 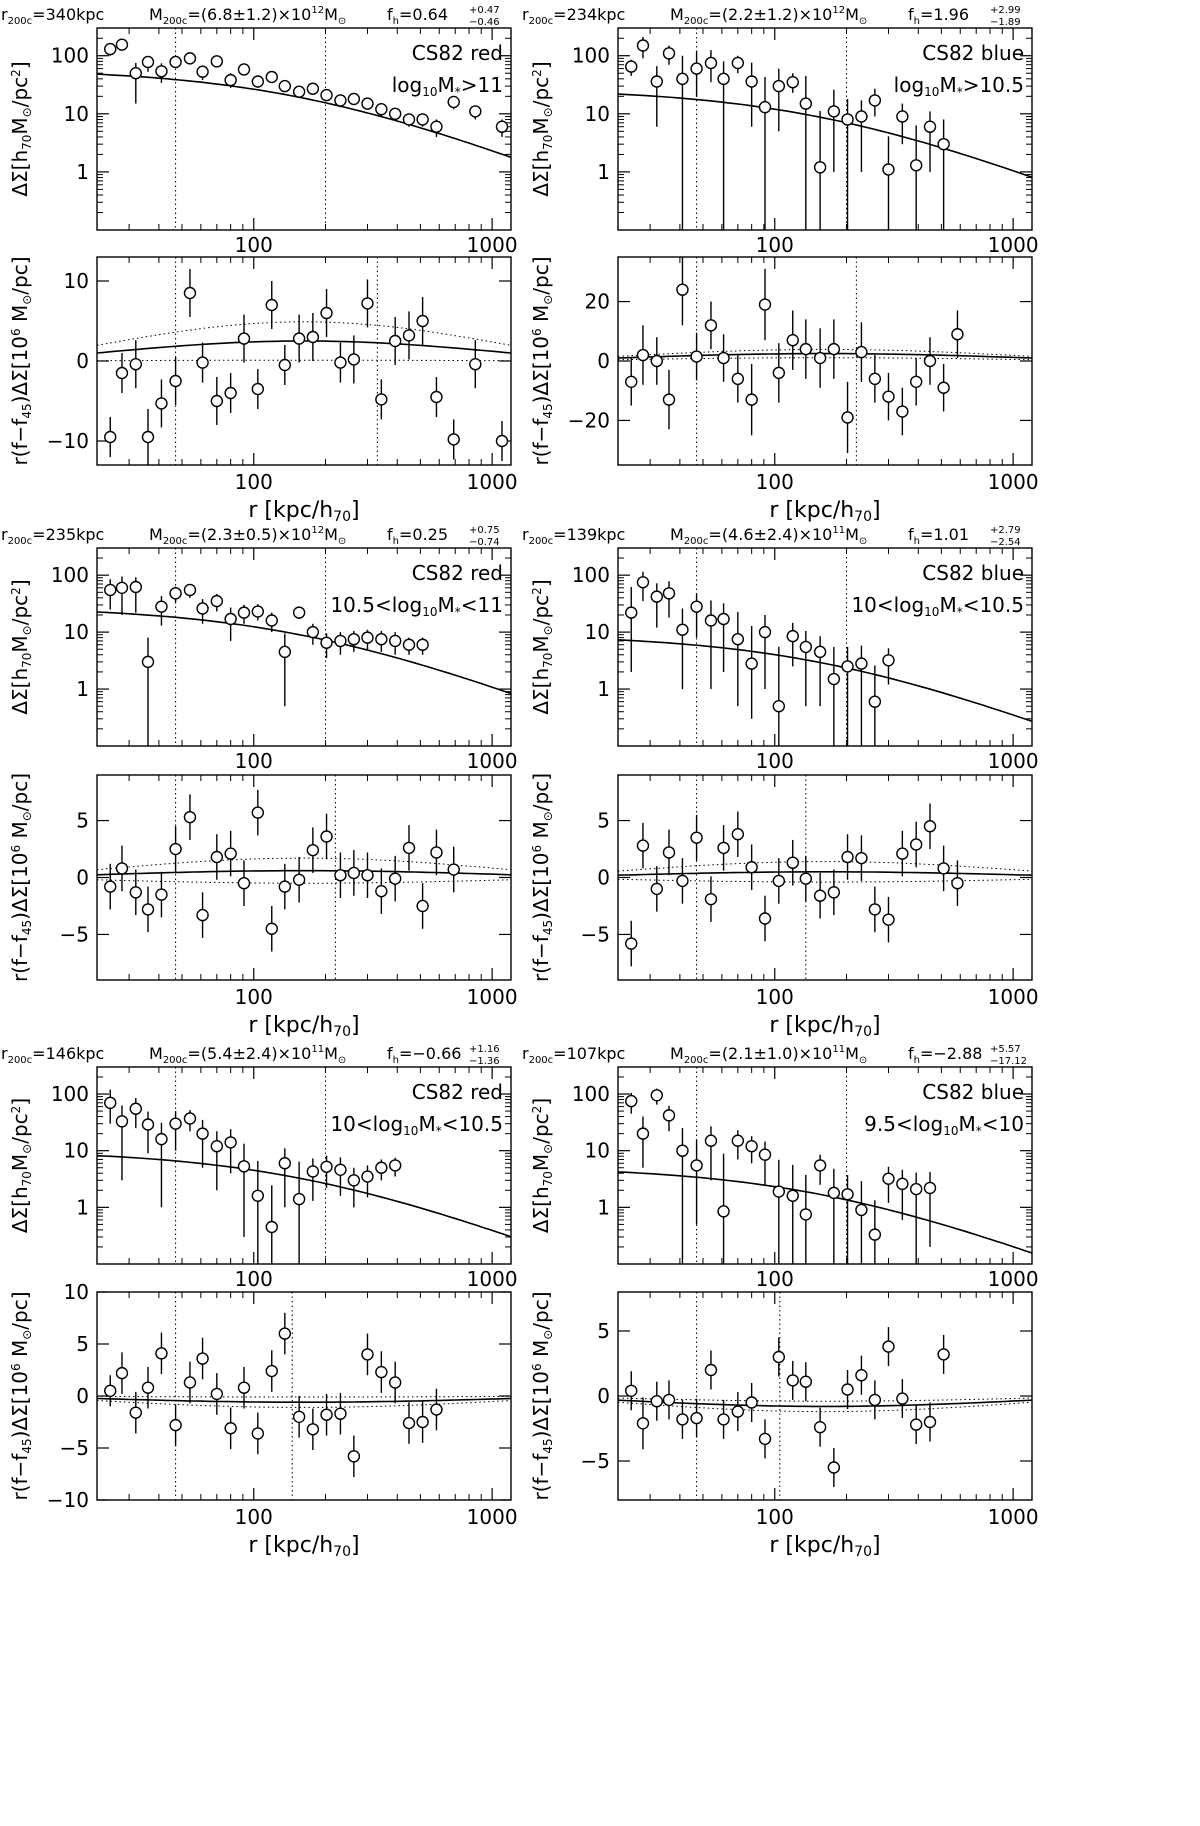 I want to click on sample-label: CS82 red, so click(x=457, y=573).